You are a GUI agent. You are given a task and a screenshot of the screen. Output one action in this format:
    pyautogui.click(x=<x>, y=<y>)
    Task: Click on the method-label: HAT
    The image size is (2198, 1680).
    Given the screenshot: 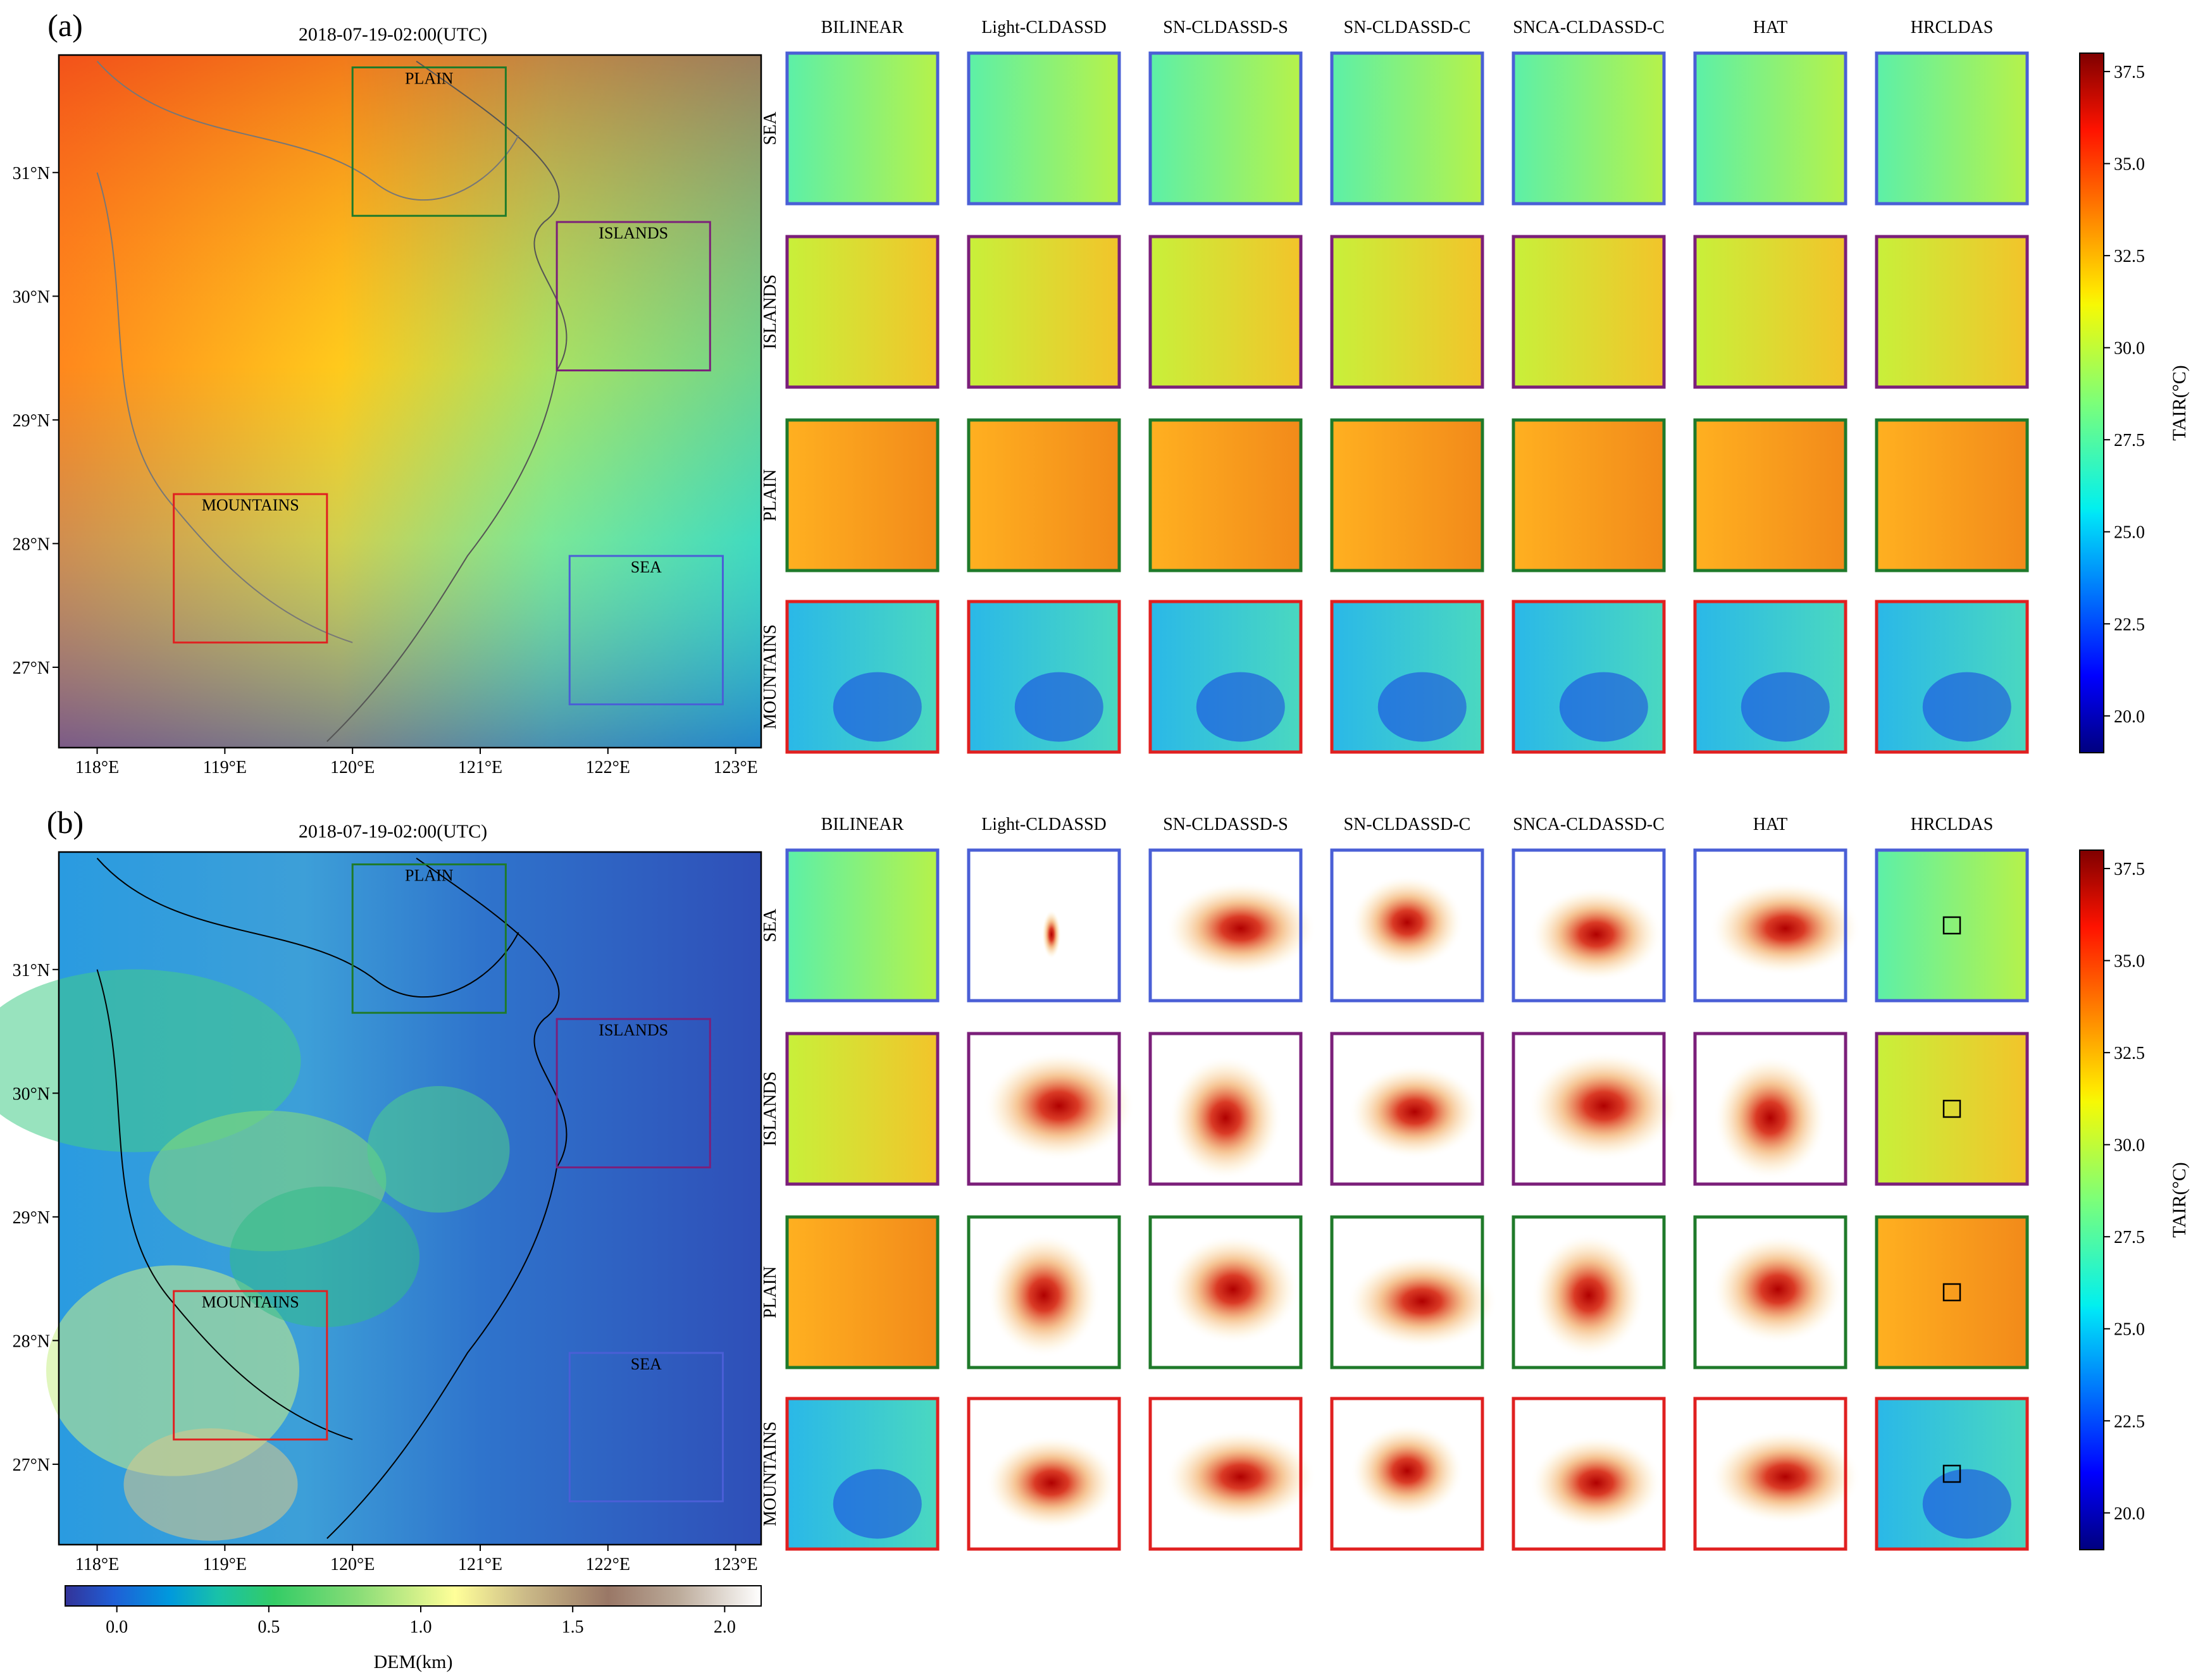 What is the action you would take?
    pyautogui.click(x=1770, y=27)
    